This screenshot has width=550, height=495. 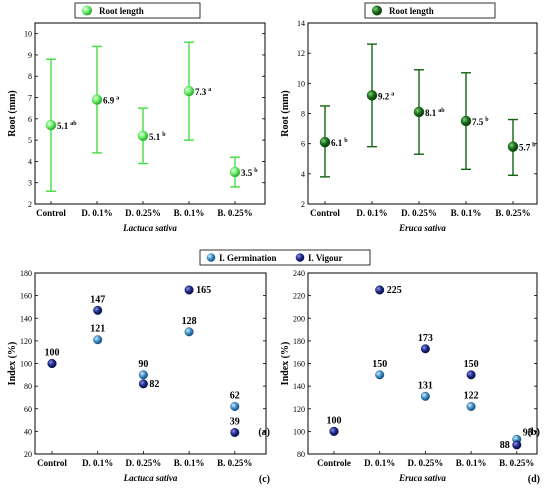 I want to click on point-label: 93, so click(x=528, y=432).